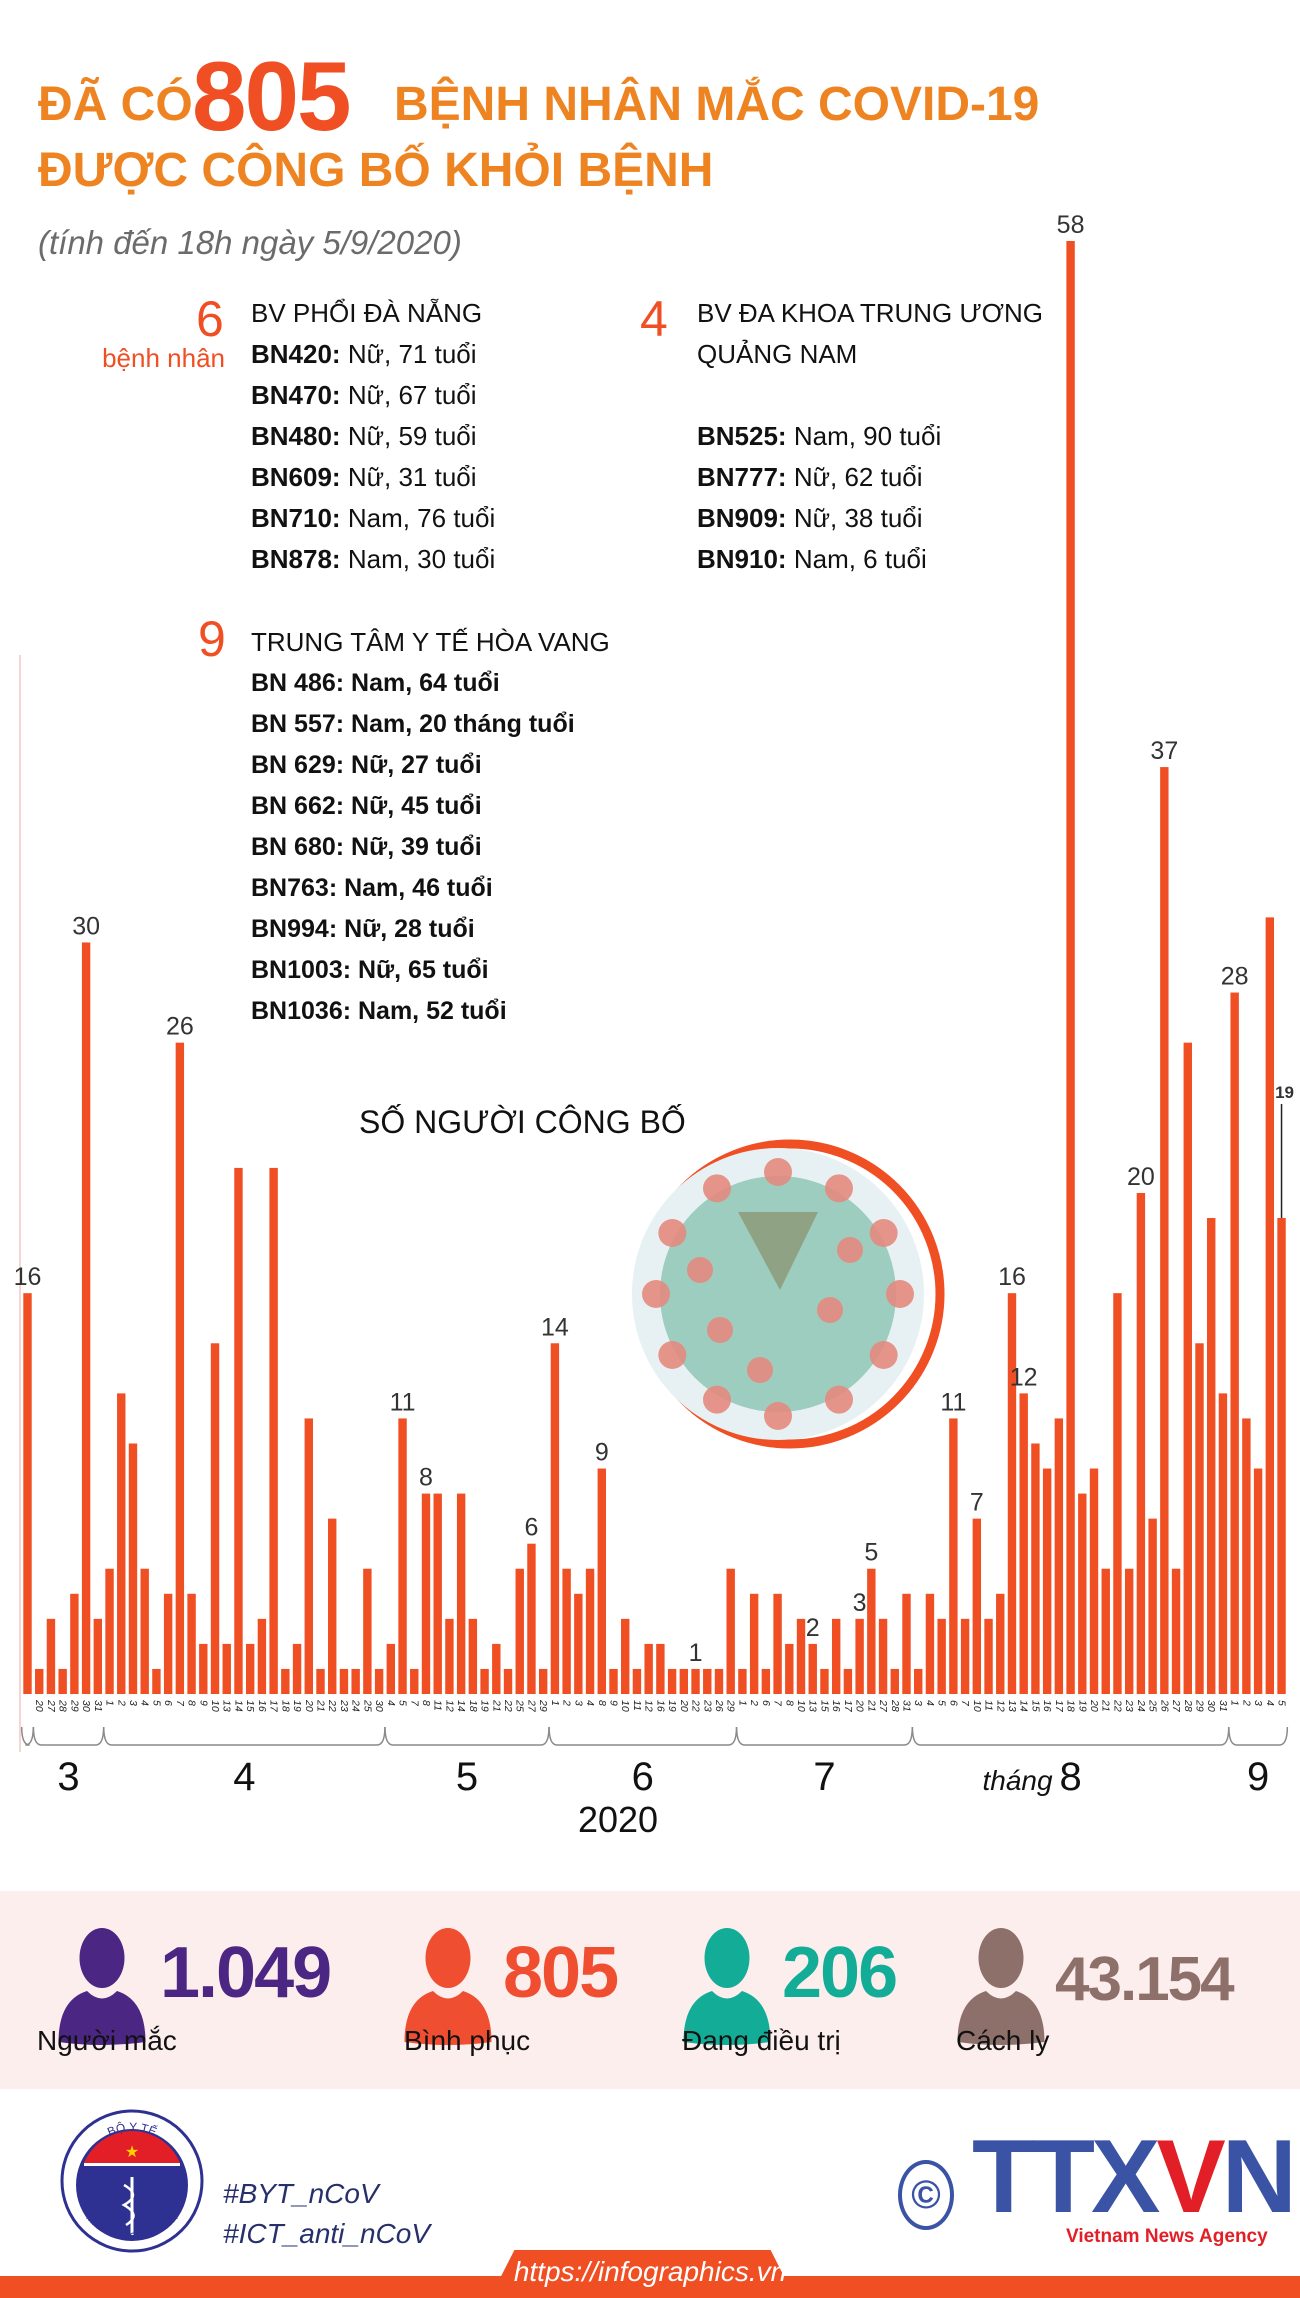  I want to click on stat-value: 43.154, so click(1145, 1979).